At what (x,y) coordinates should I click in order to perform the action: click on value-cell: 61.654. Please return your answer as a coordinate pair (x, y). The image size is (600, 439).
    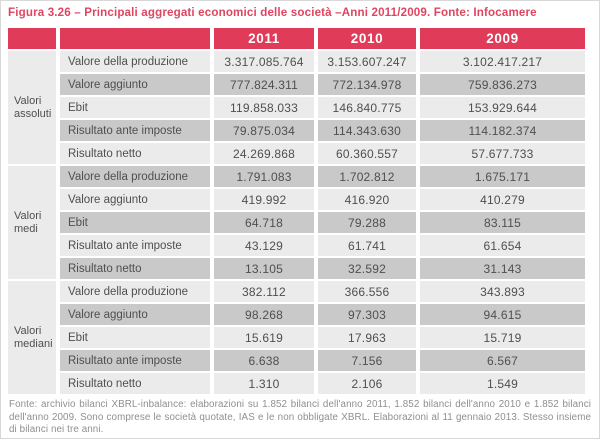
    Looking at the image, I should click on (502, 245).